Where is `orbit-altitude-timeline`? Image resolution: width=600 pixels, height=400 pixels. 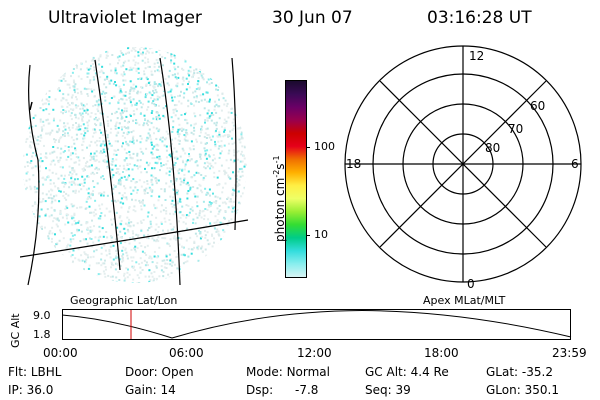 orbit-altitude-timeline is located at coordinates (317, 324).